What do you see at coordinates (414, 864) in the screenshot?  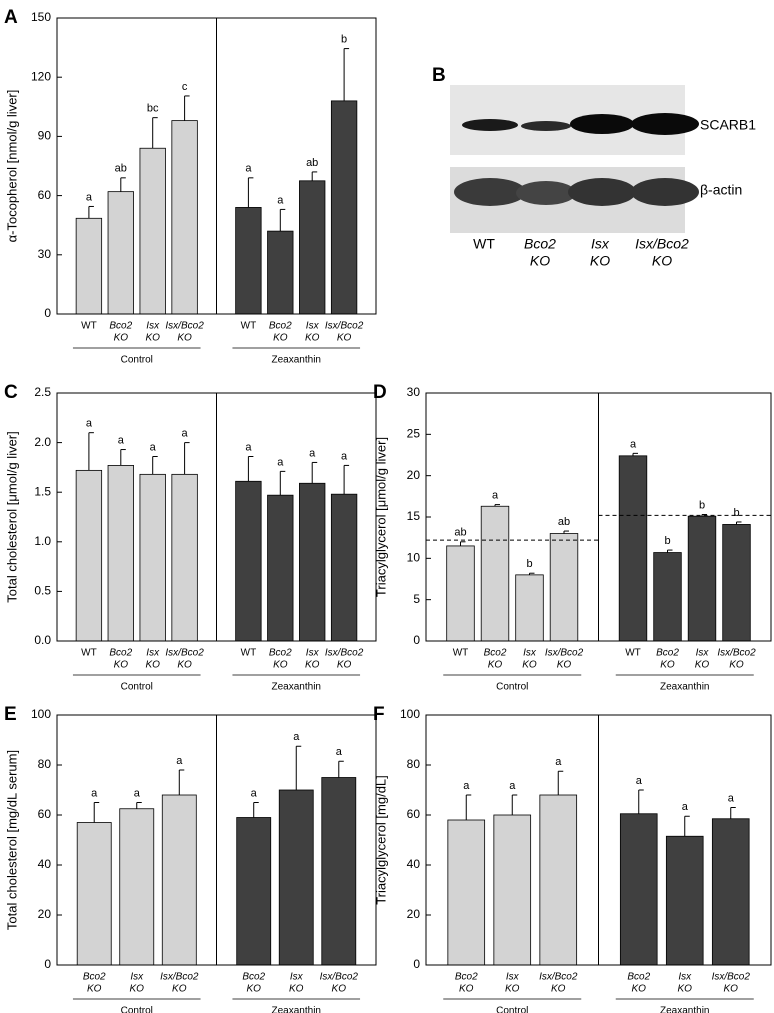 I see `y-tick-label: 40` at bounding box center [414, 864].